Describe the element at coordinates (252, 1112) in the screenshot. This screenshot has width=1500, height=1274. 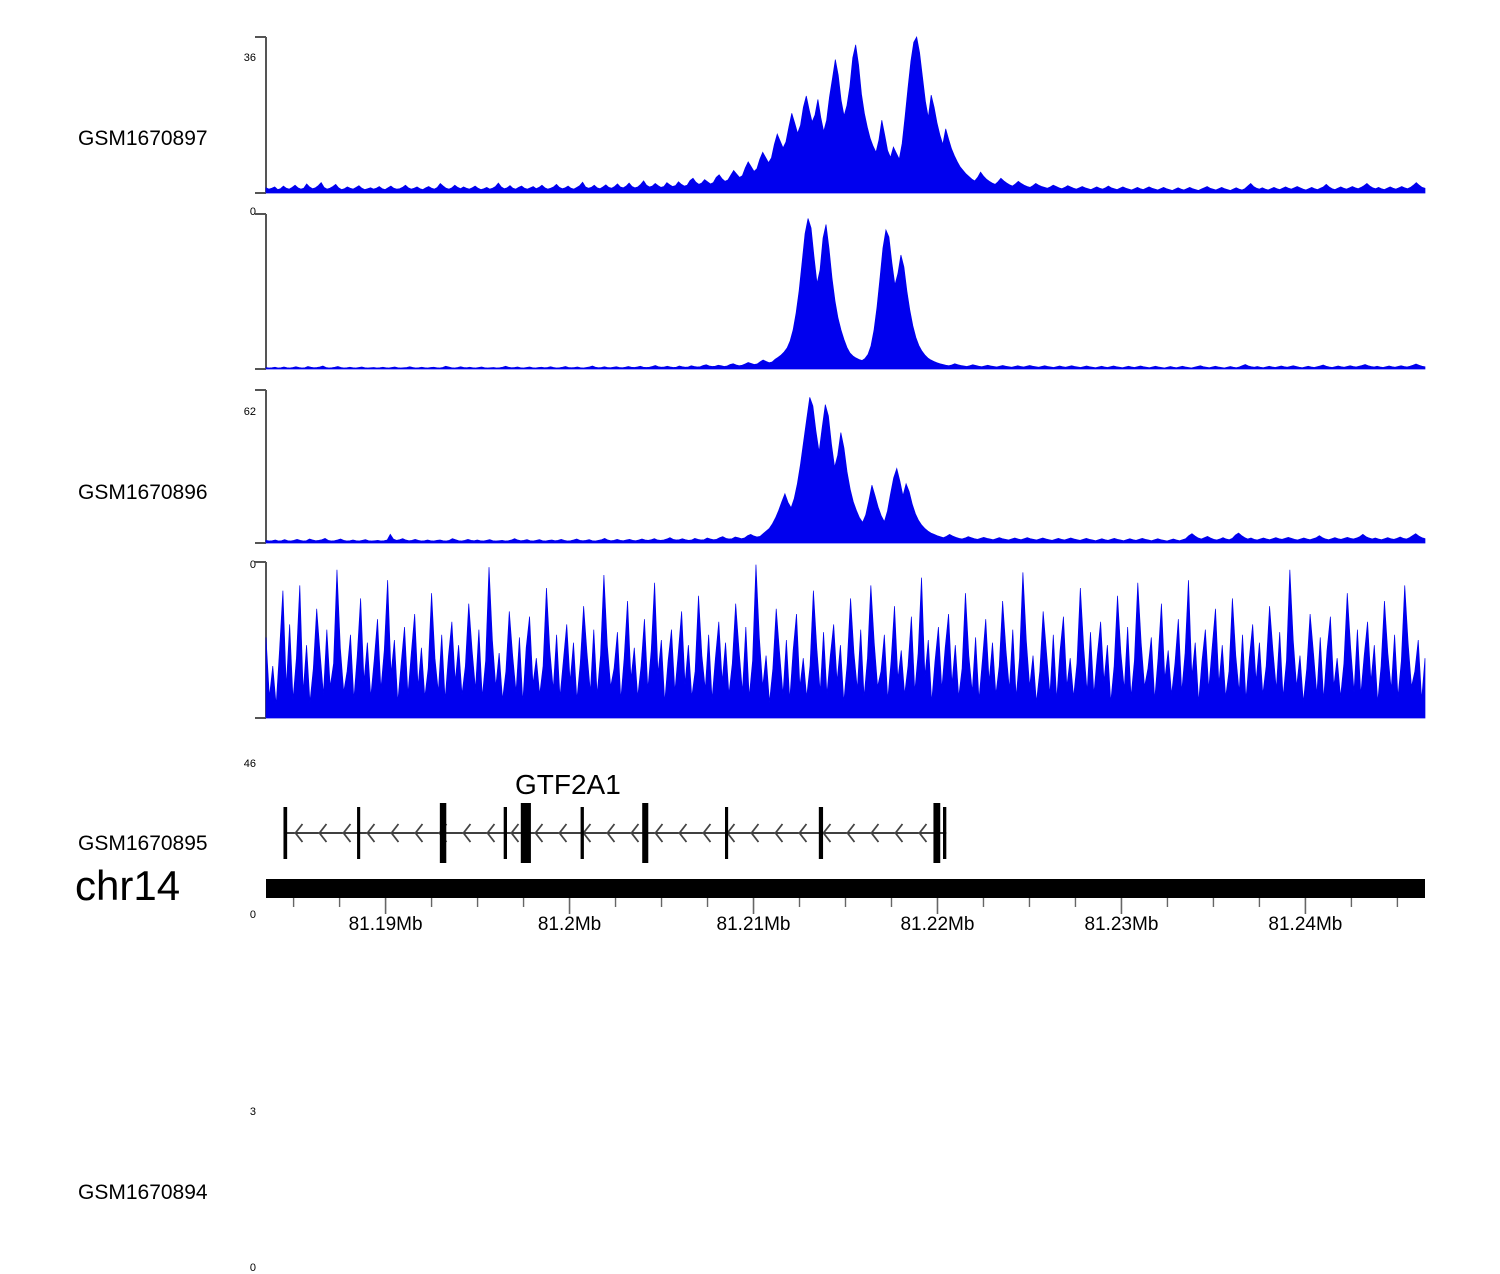
I see `track-axis-max-3: 3` at that location.